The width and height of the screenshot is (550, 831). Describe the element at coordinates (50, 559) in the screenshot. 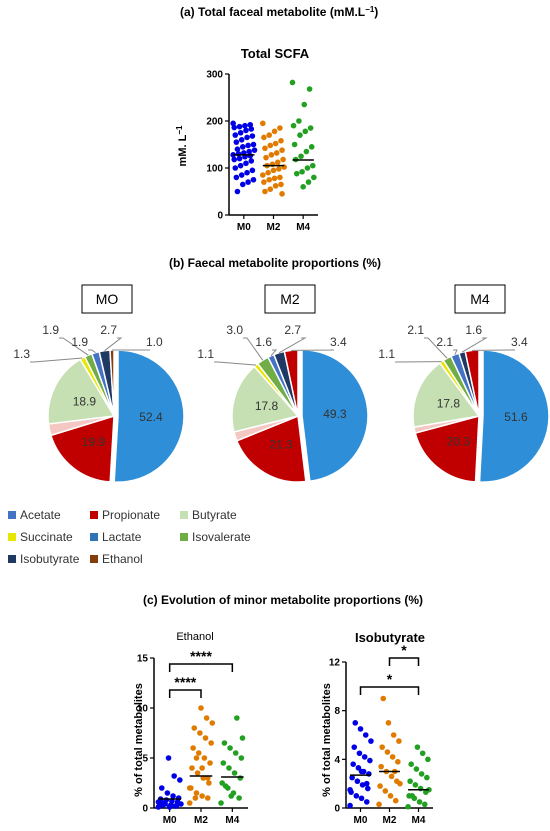

I see `legend-label: Isobutyrate` at that location.